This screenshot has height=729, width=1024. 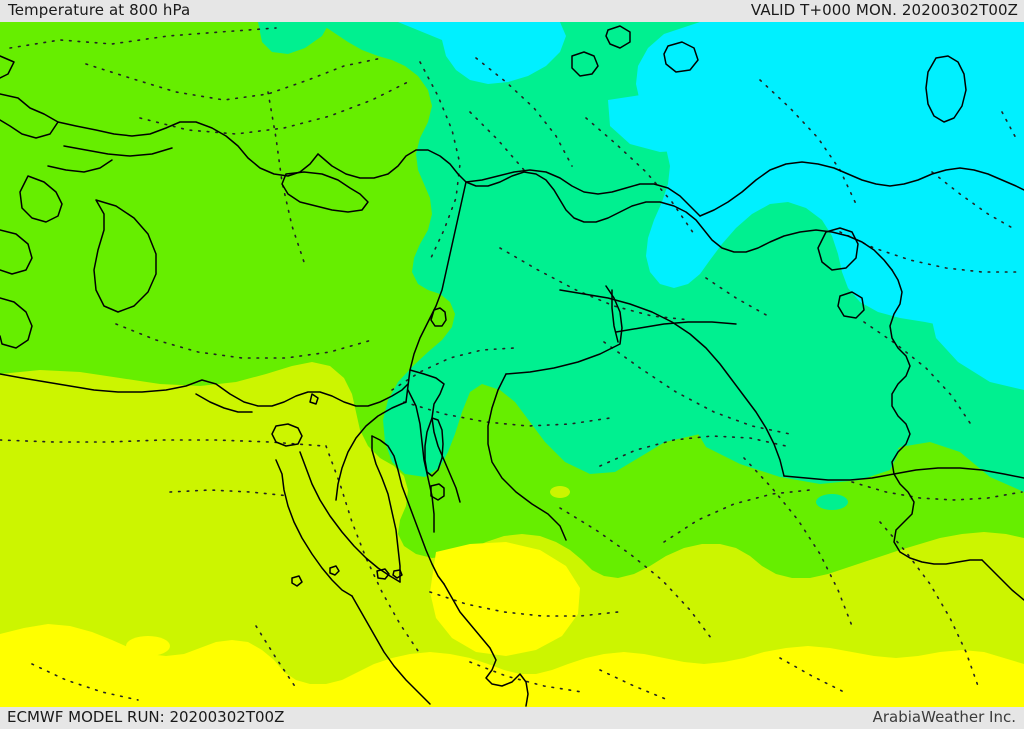 I want to click on band-spring-green-speck, so click(x=832, y=502).